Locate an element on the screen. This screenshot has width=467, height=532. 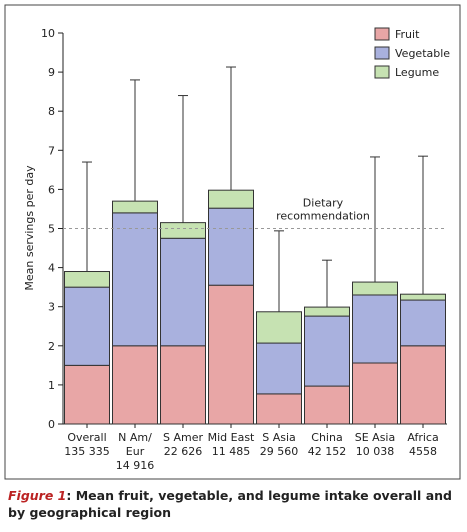
figure-label: Figure 1 is located at coordinates (37, 495).